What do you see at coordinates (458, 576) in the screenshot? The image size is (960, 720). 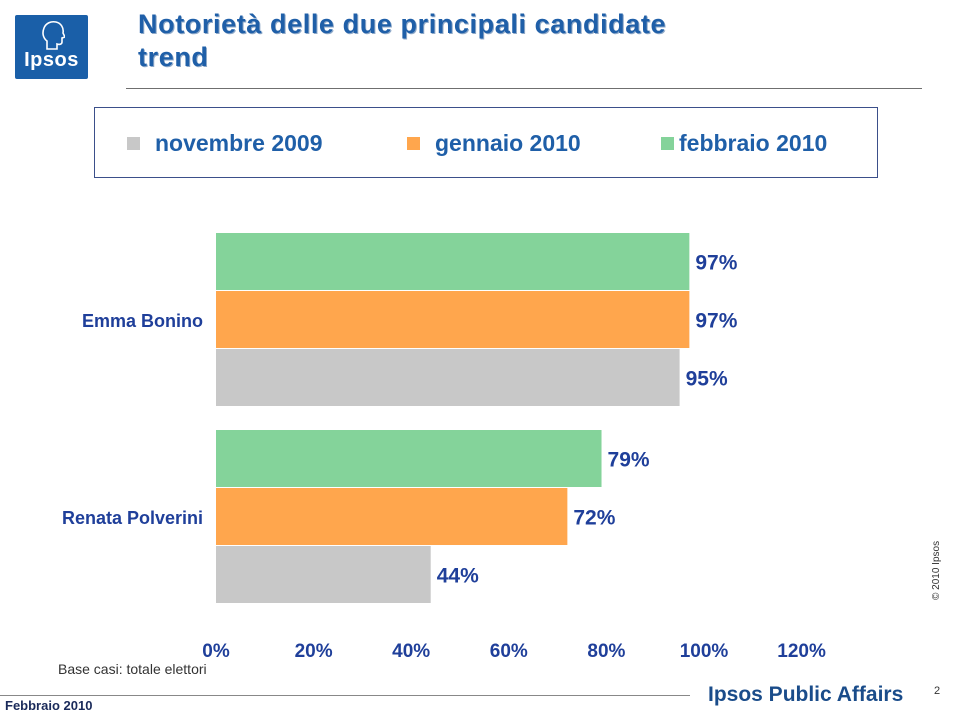 I see `data-label: 44%` at bounding box center [458, 576].